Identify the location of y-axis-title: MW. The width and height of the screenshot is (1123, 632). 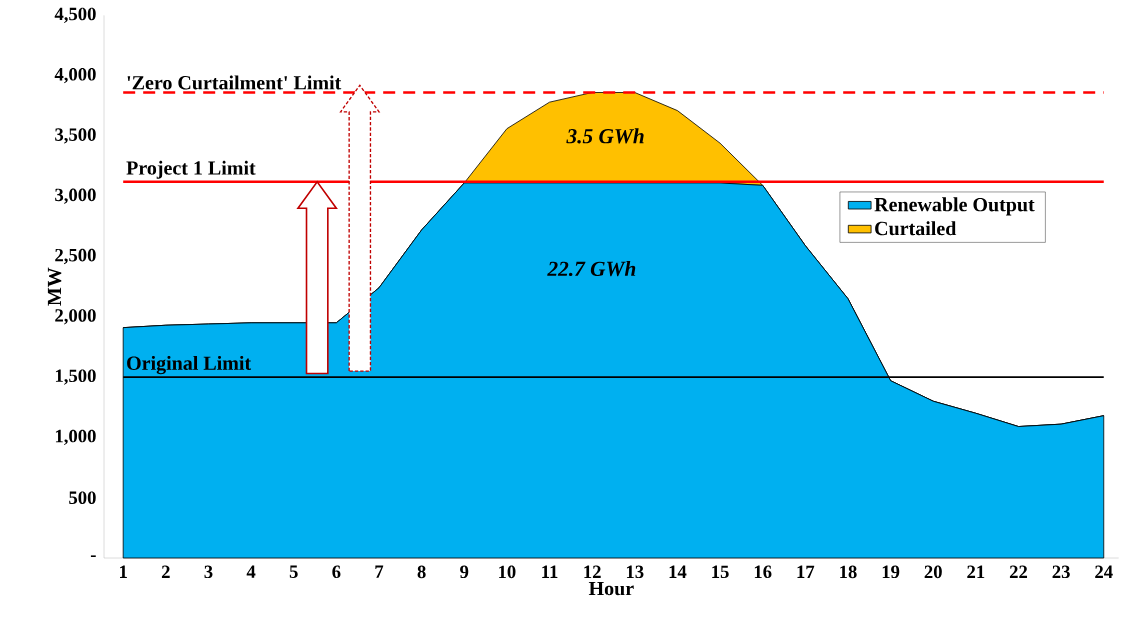
(54, 286).